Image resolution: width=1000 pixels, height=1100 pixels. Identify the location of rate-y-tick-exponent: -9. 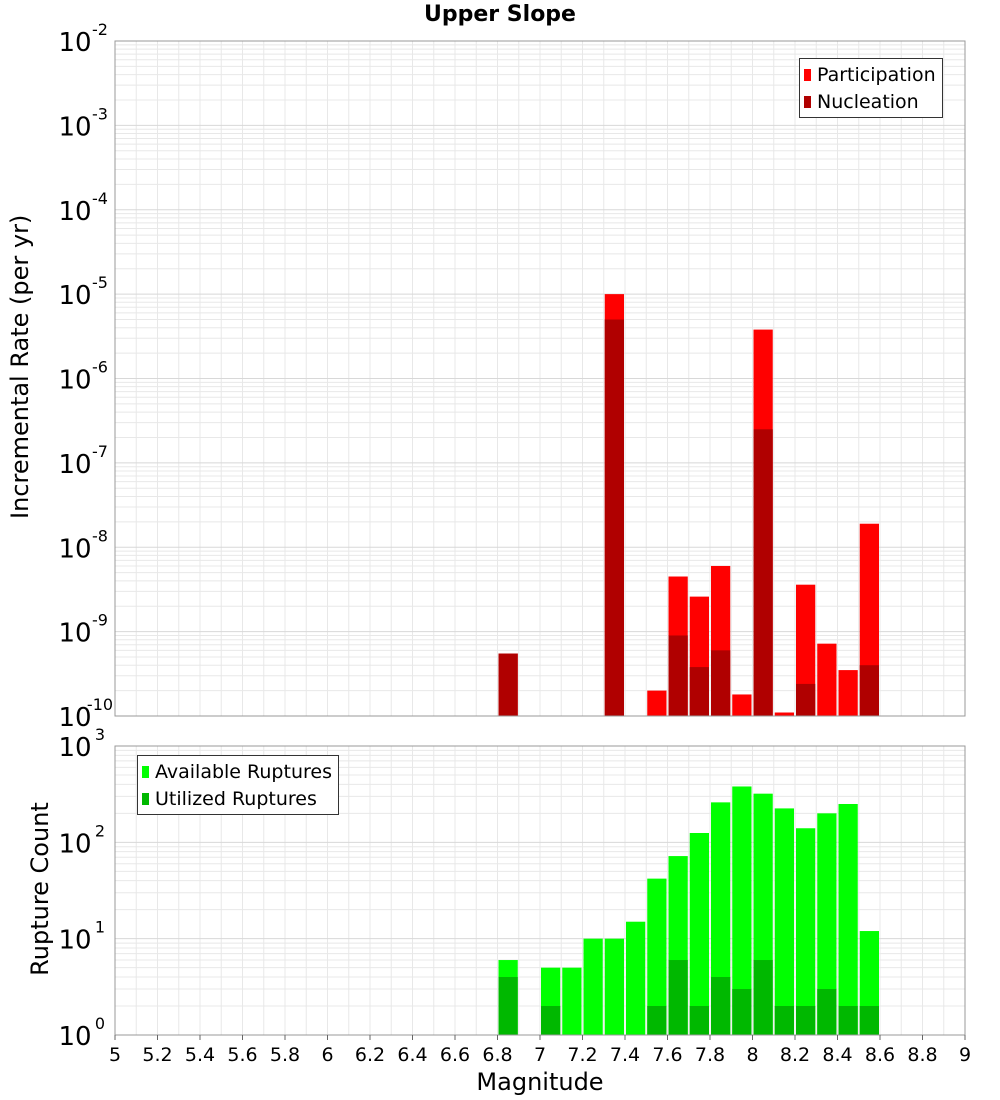
(100, 620).